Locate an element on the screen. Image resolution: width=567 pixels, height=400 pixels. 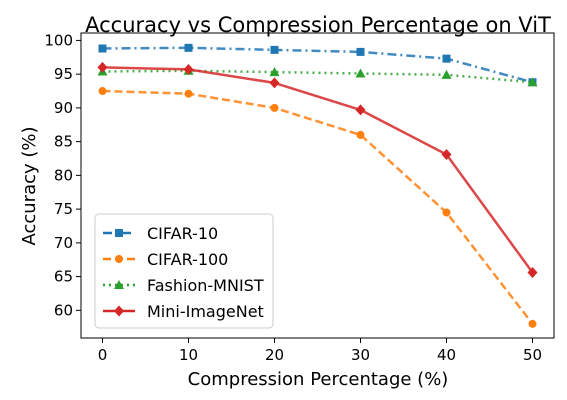
legend-item: Mini-ImageNet is located at coordinates (183, 311).